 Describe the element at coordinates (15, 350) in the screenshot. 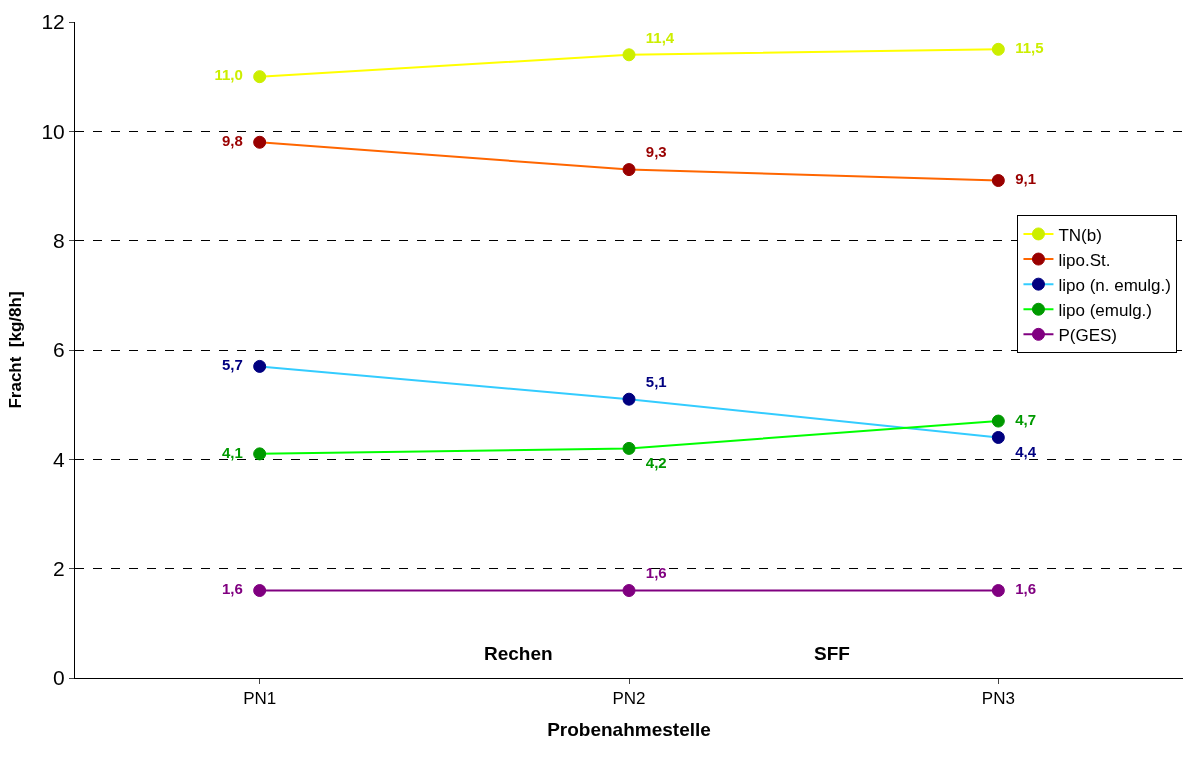

I see `y-axis-title: Fracht [kg/8h]` at that location.